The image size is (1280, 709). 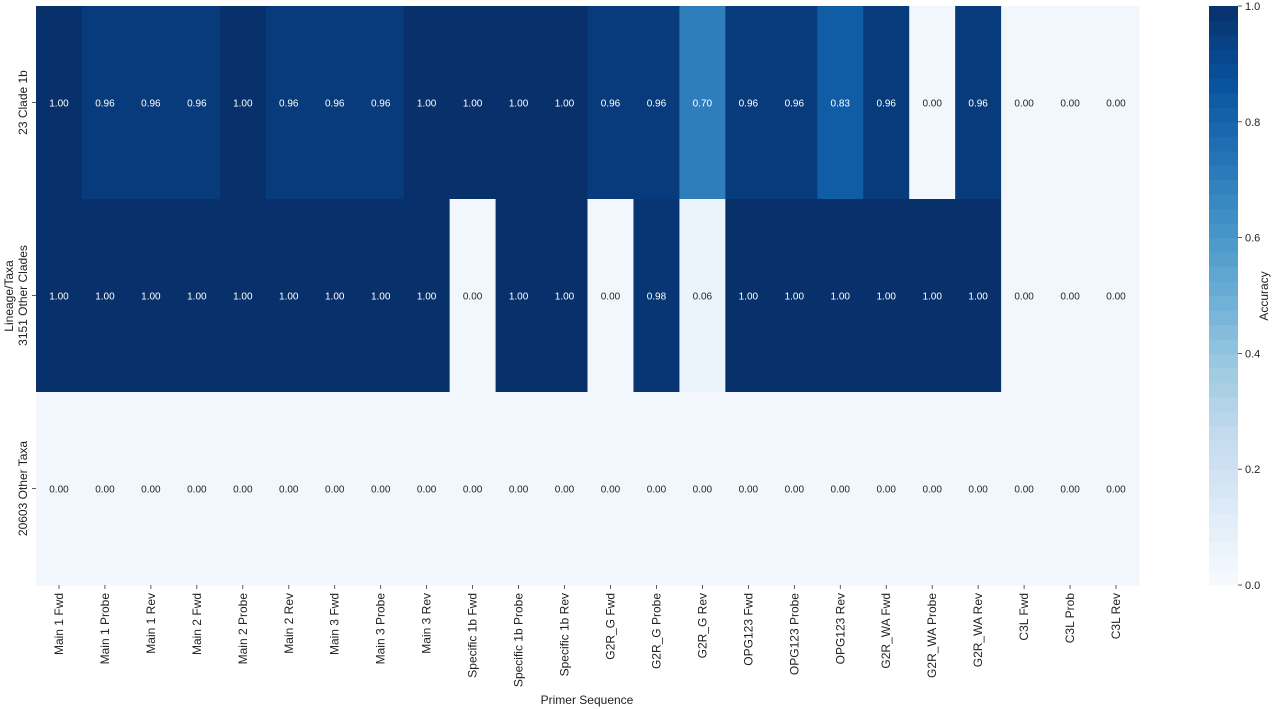 What do you see at coordinates (519, 640) in the screenshot?
I see `x-tick-label: Specific 1b Probe` at bounding box center [519, 640].